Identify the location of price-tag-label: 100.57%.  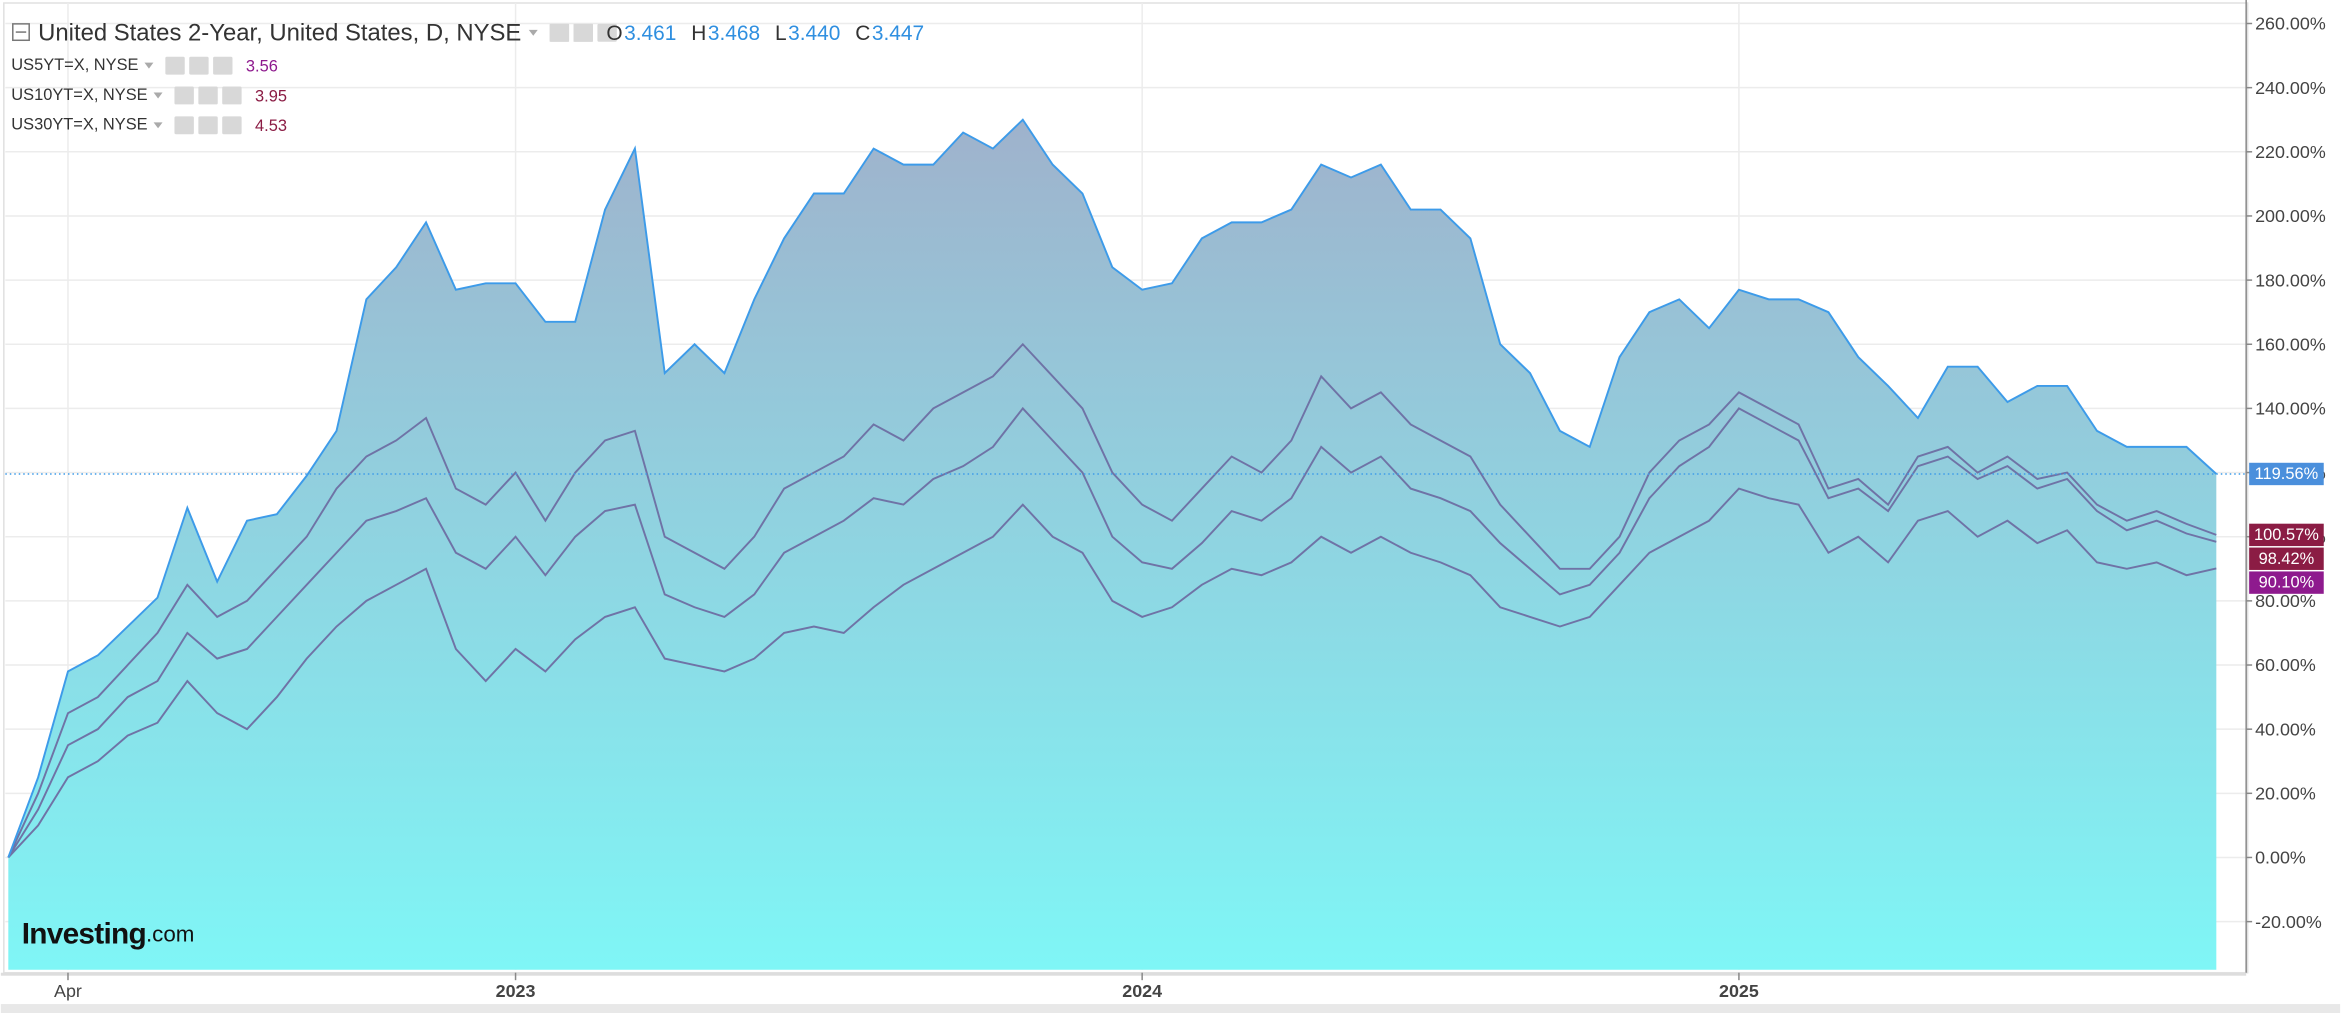
(2286, 535).